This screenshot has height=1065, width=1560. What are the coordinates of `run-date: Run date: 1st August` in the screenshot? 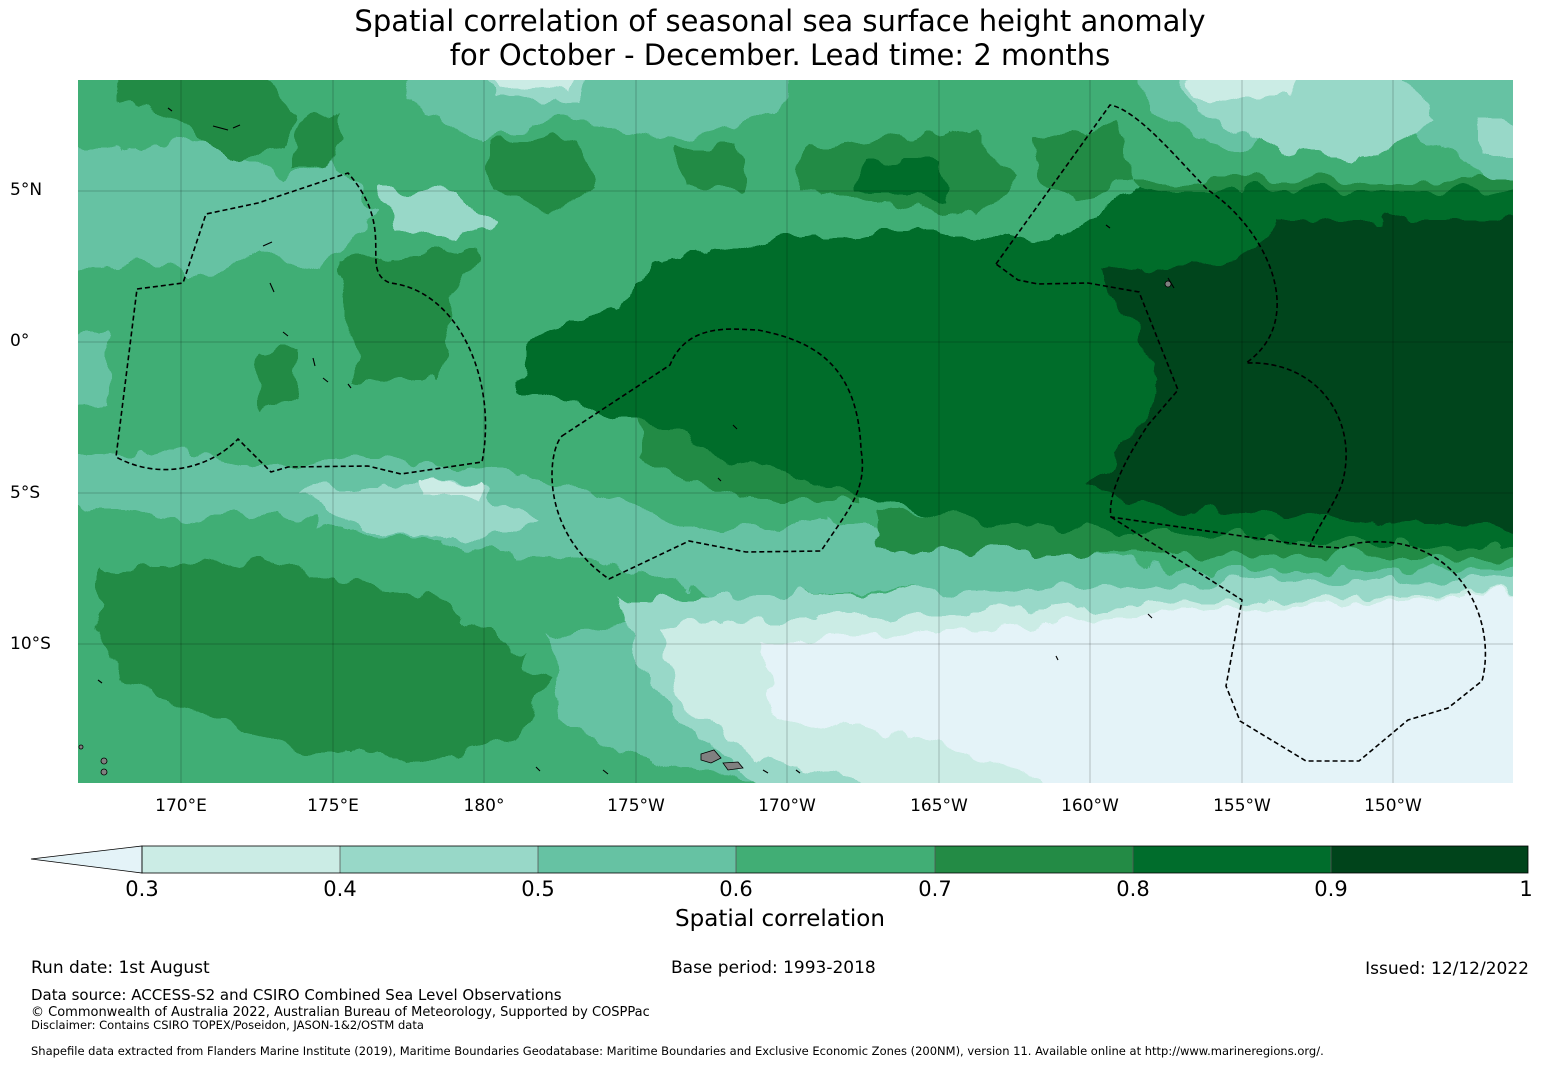 It's located at (120, 968).